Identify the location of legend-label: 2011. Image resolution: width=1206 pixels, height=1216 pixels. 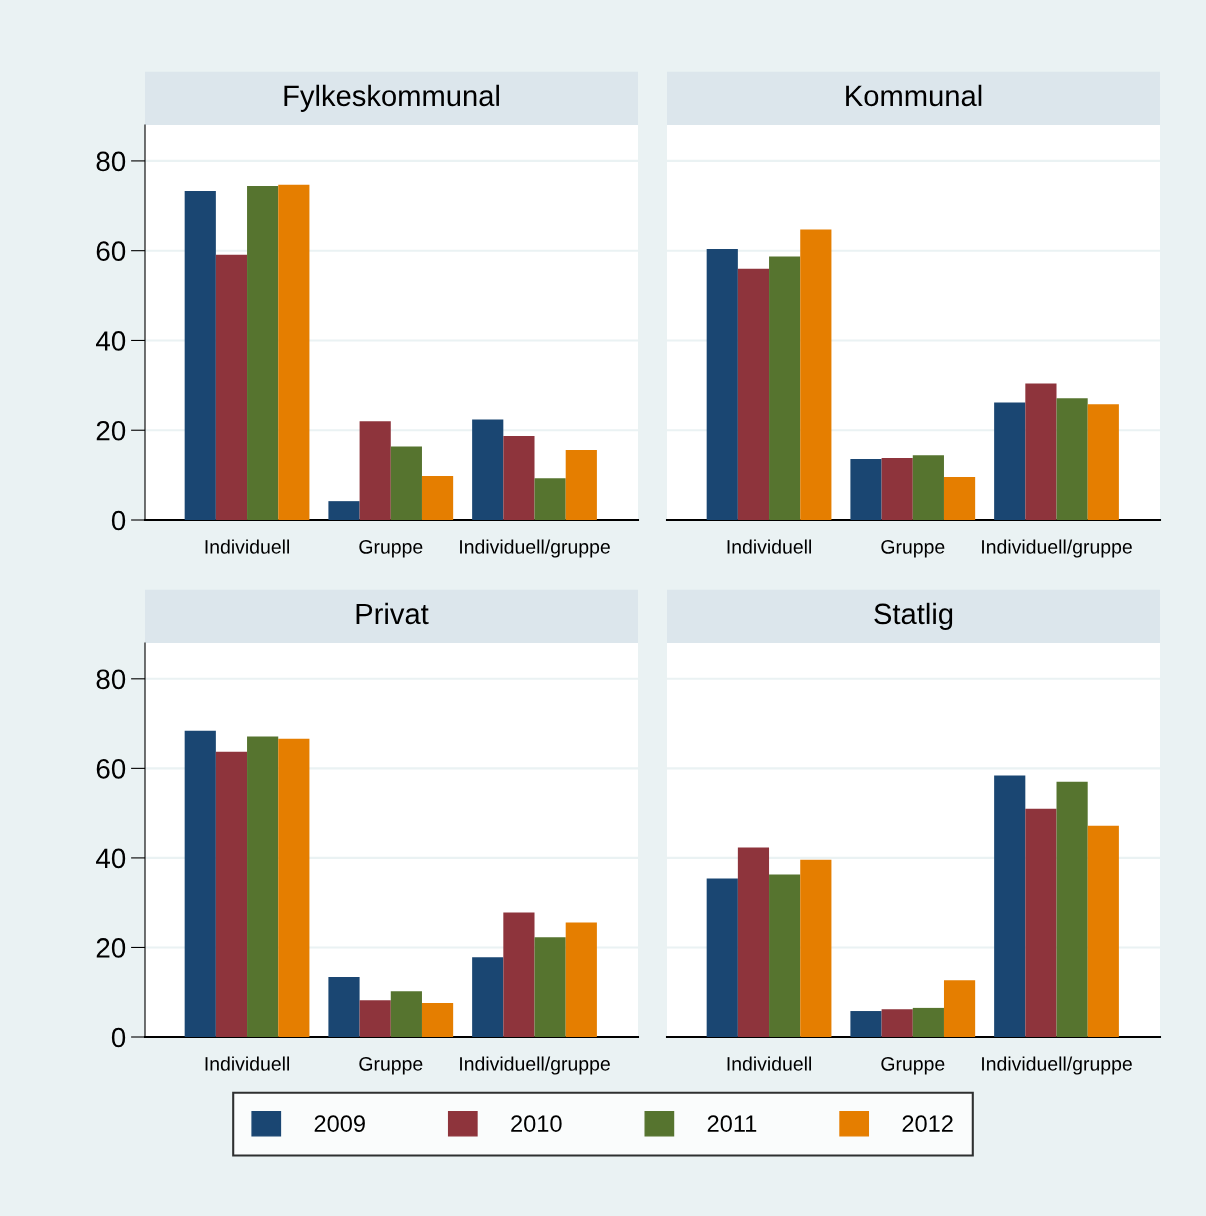
(732, 1123).